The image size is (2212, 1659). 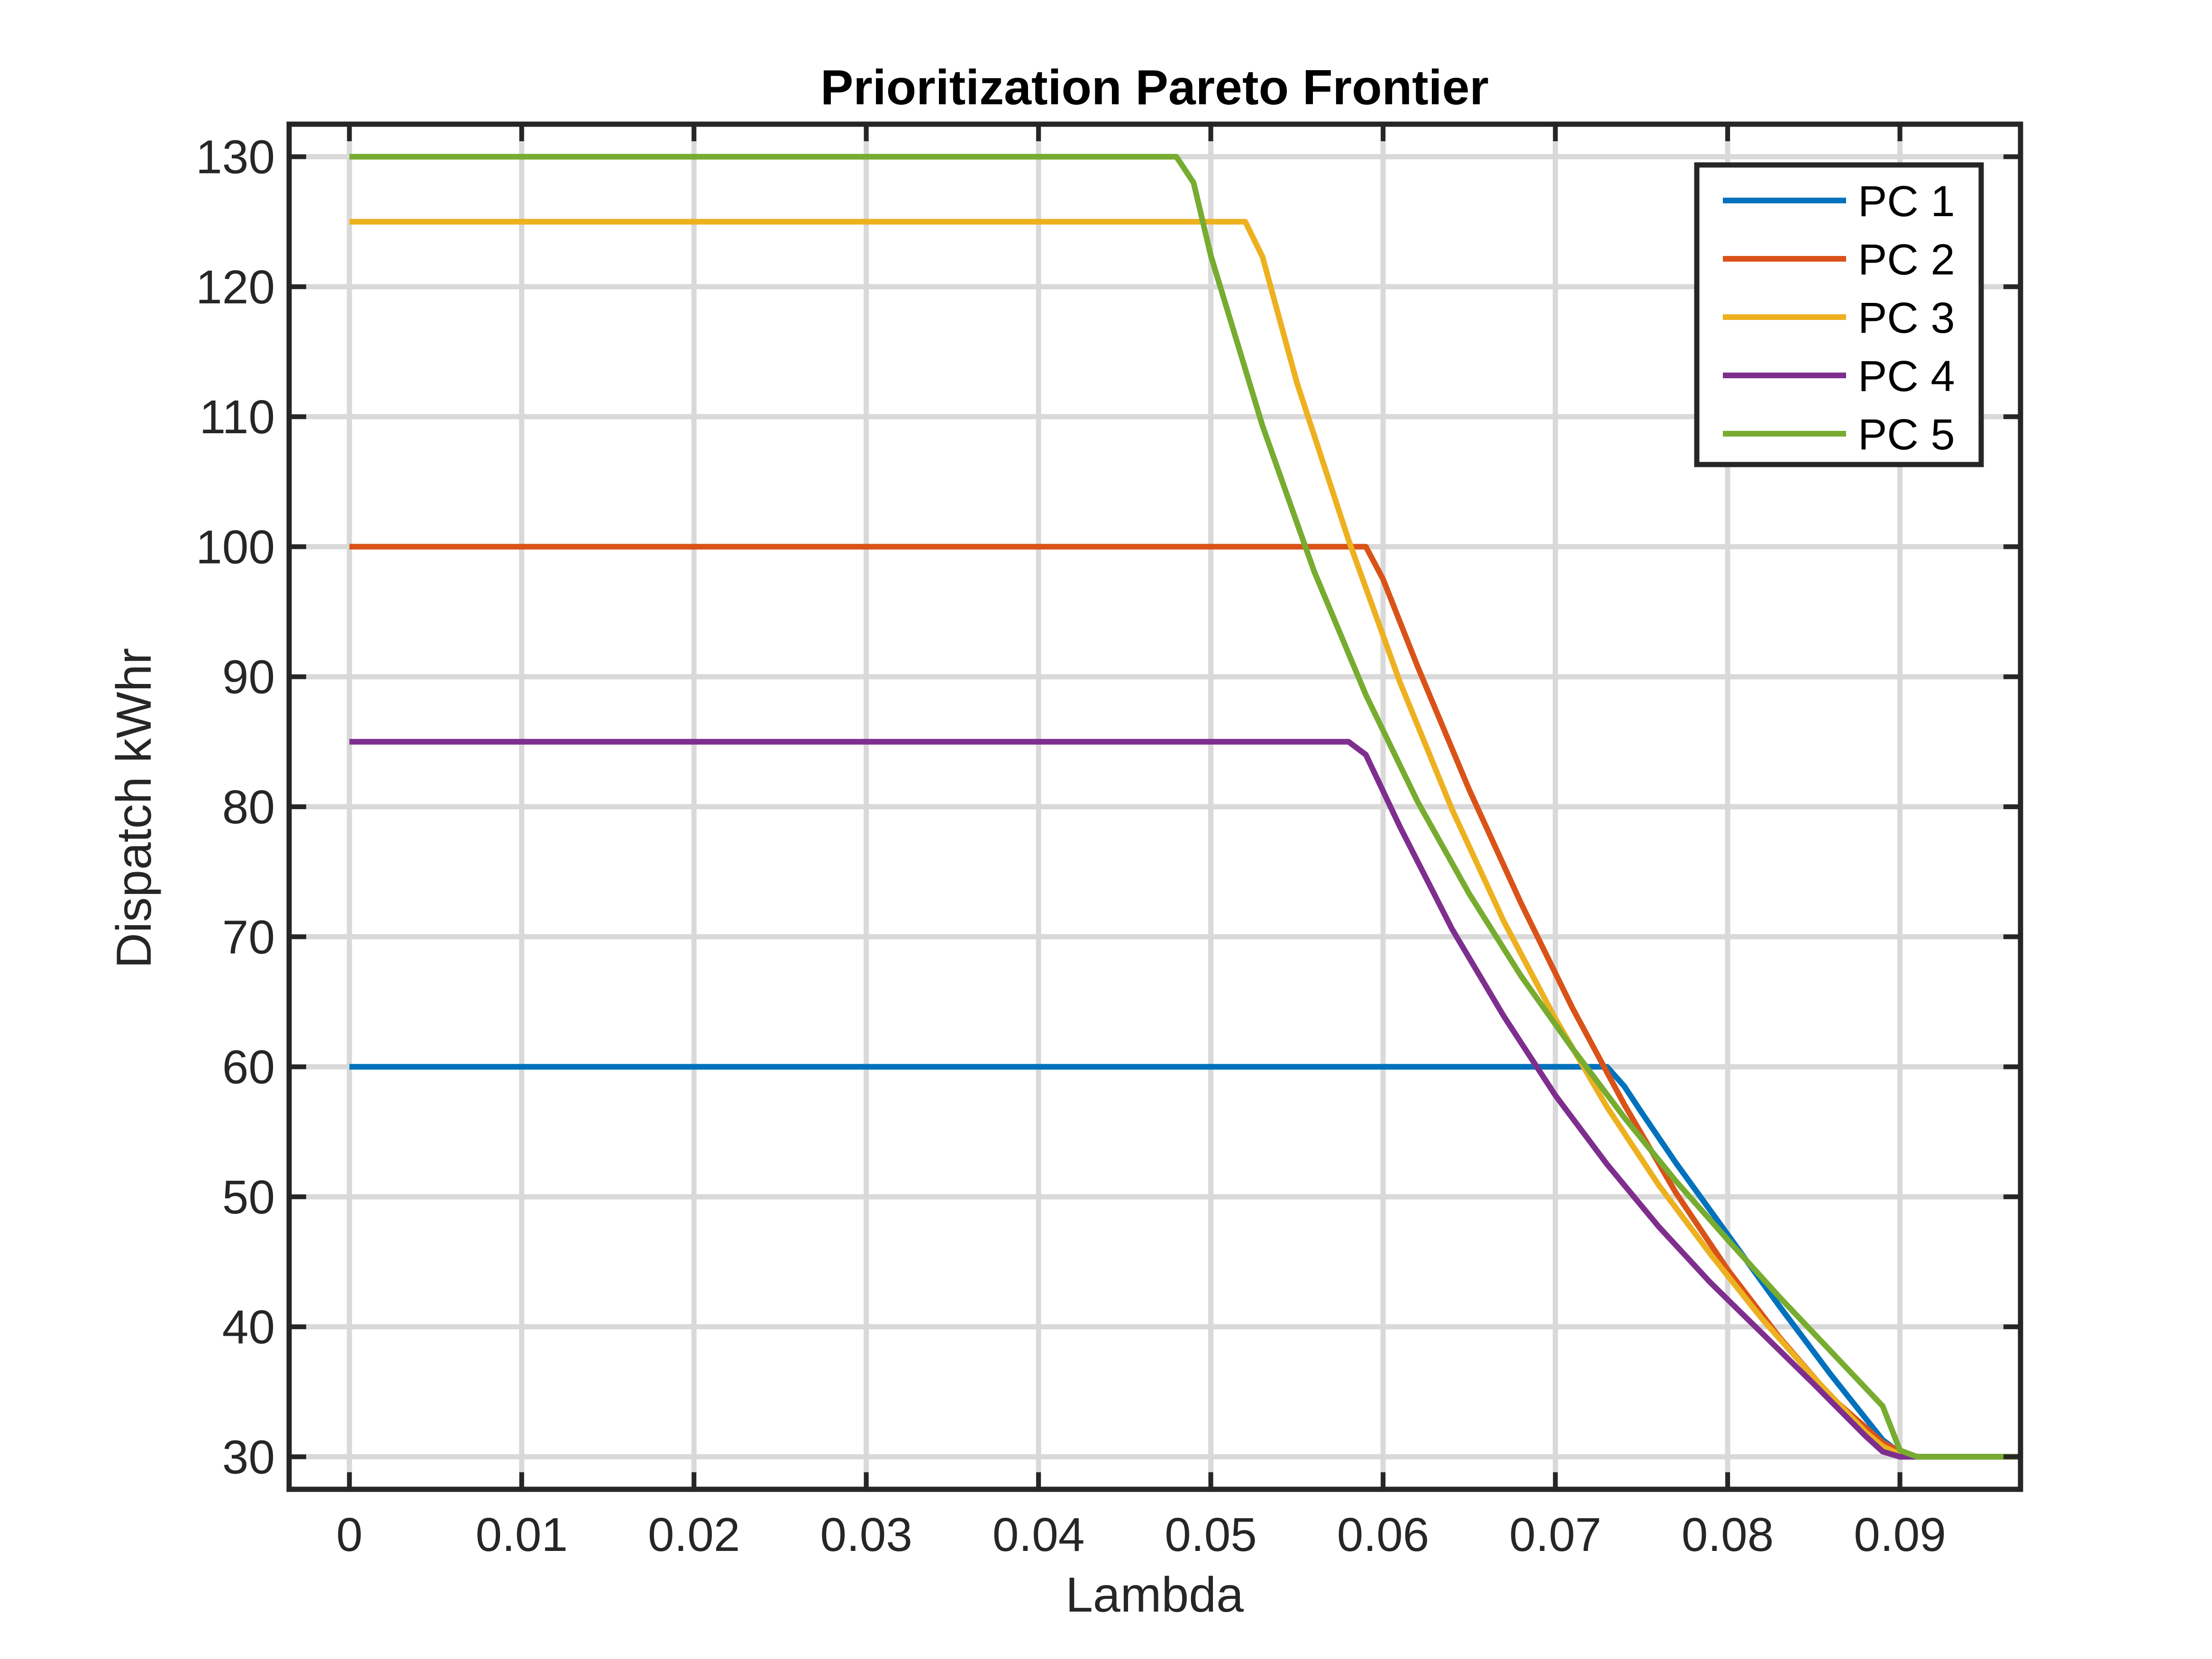 I want to click on legend-label: PC 4, so click(x=1906, y=376).